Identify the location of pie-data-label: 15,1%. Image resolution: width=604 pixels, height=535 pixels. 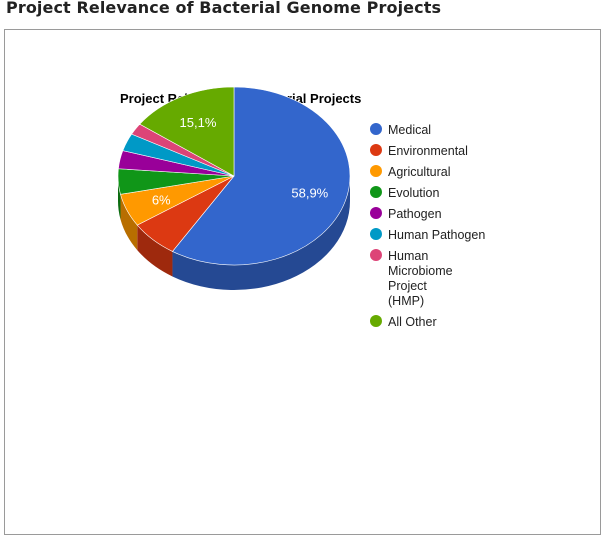
(198, 122).